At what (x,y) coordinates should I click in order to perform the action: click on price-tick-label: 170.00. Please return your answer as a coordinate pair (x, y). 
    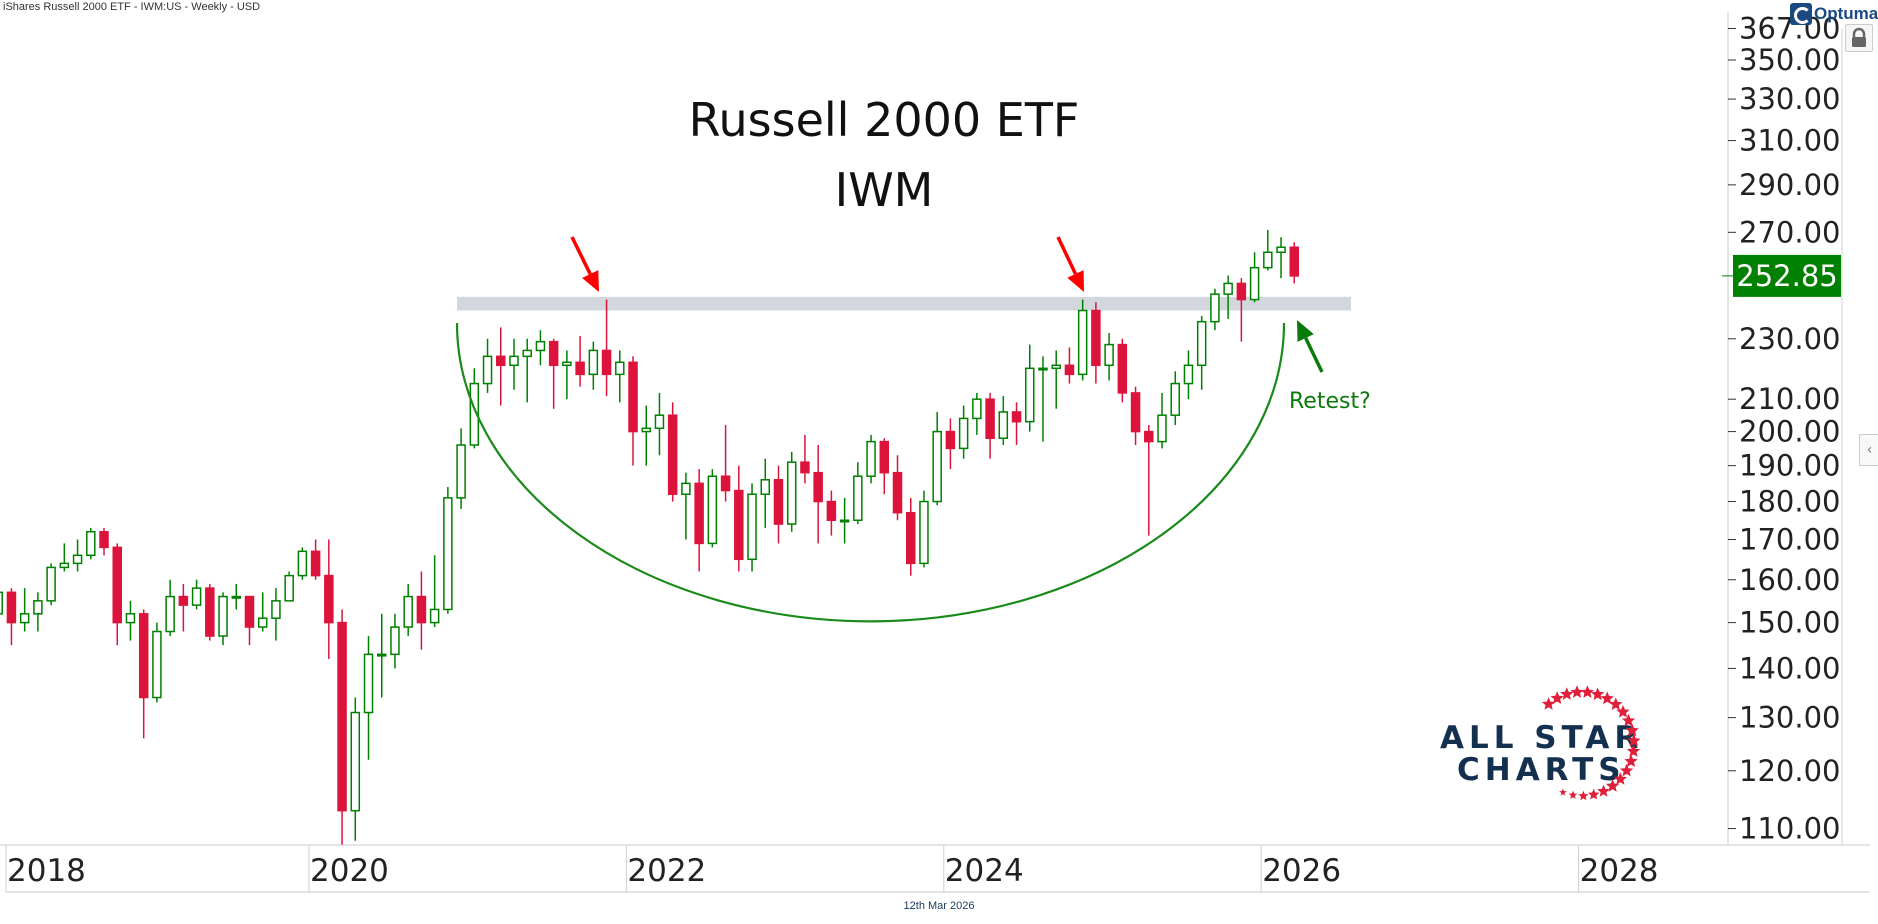
    Looking at the image, I should click on (1789, 539).